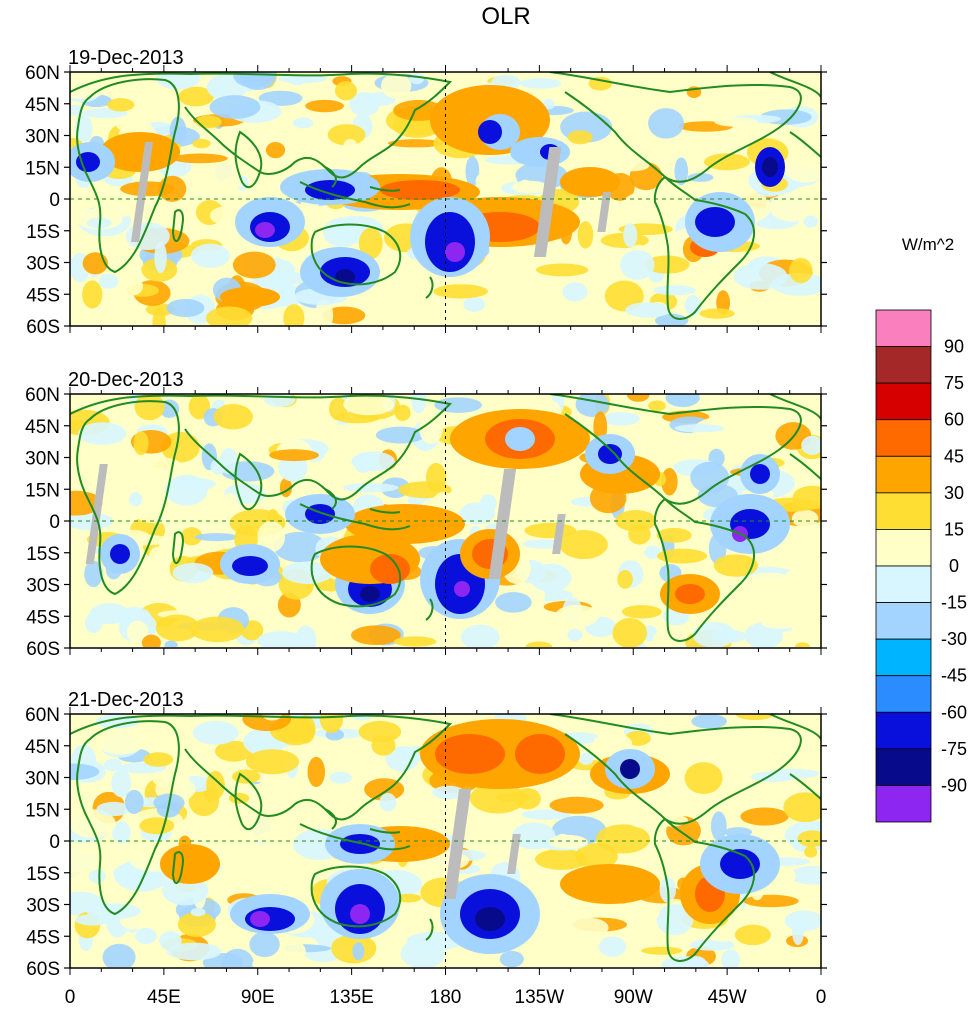  What do you see at coordinates (505, 16) in the screenshot?
I see `figure-title: OLR` at bounding box center [505, 16].